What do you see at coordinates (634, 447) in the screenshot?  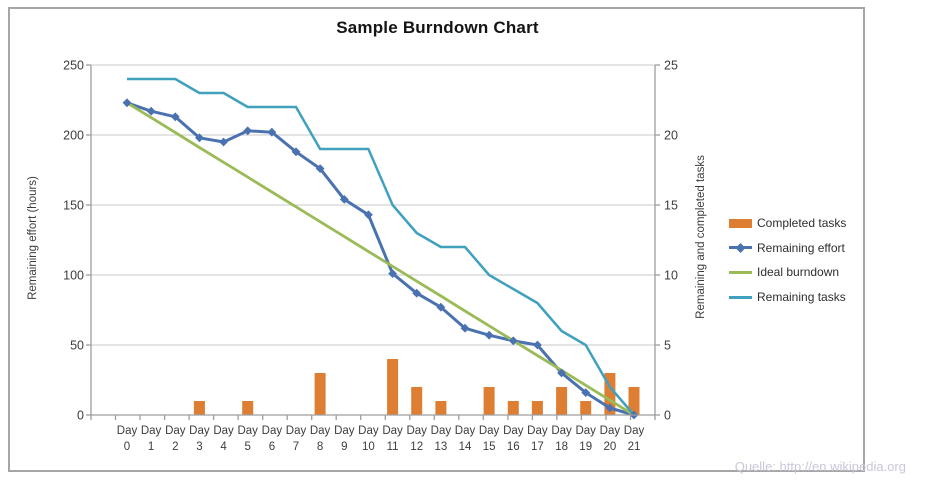 I see `x-tick-label: 21` at bounding box center [634, 447].